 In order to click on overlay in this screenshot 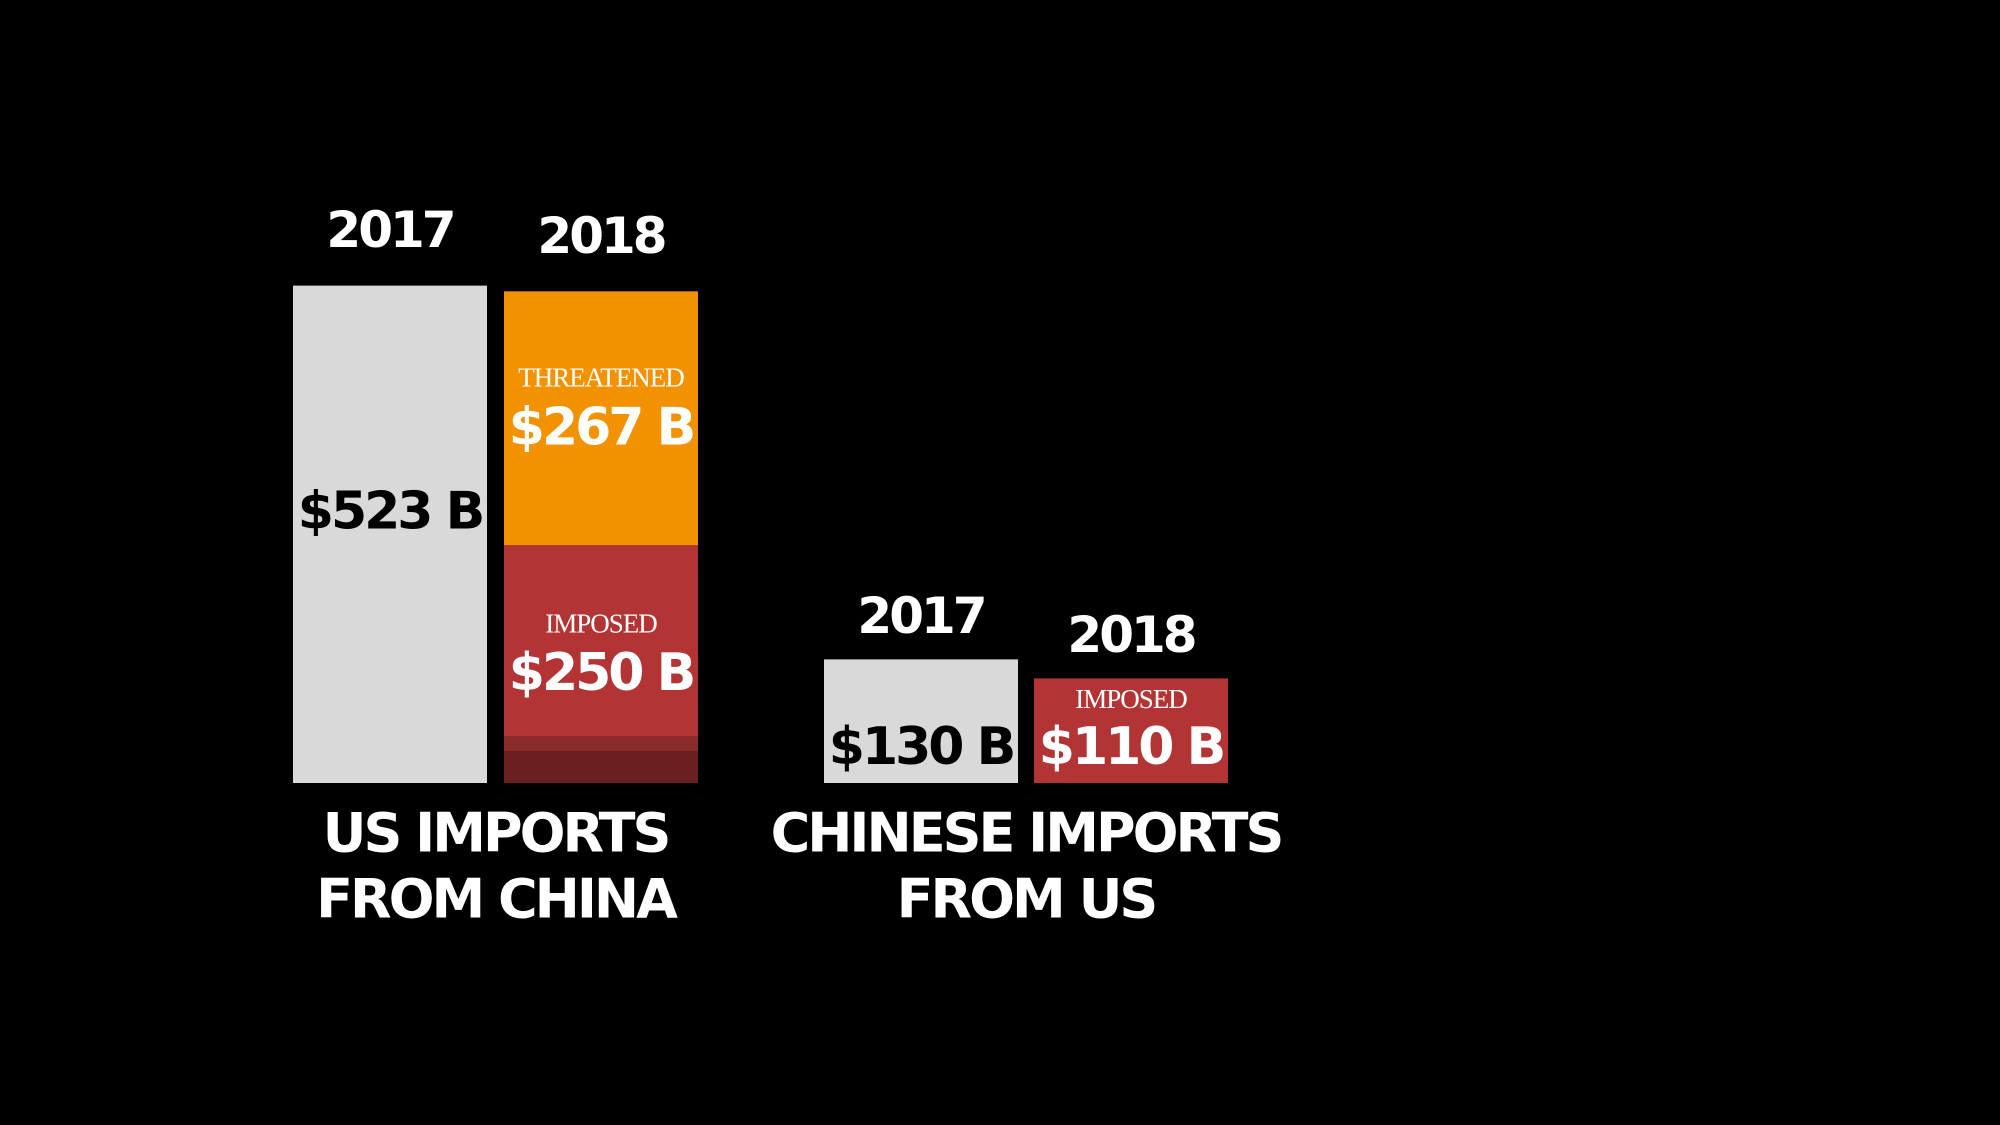, I will do `click(601, 759)`.